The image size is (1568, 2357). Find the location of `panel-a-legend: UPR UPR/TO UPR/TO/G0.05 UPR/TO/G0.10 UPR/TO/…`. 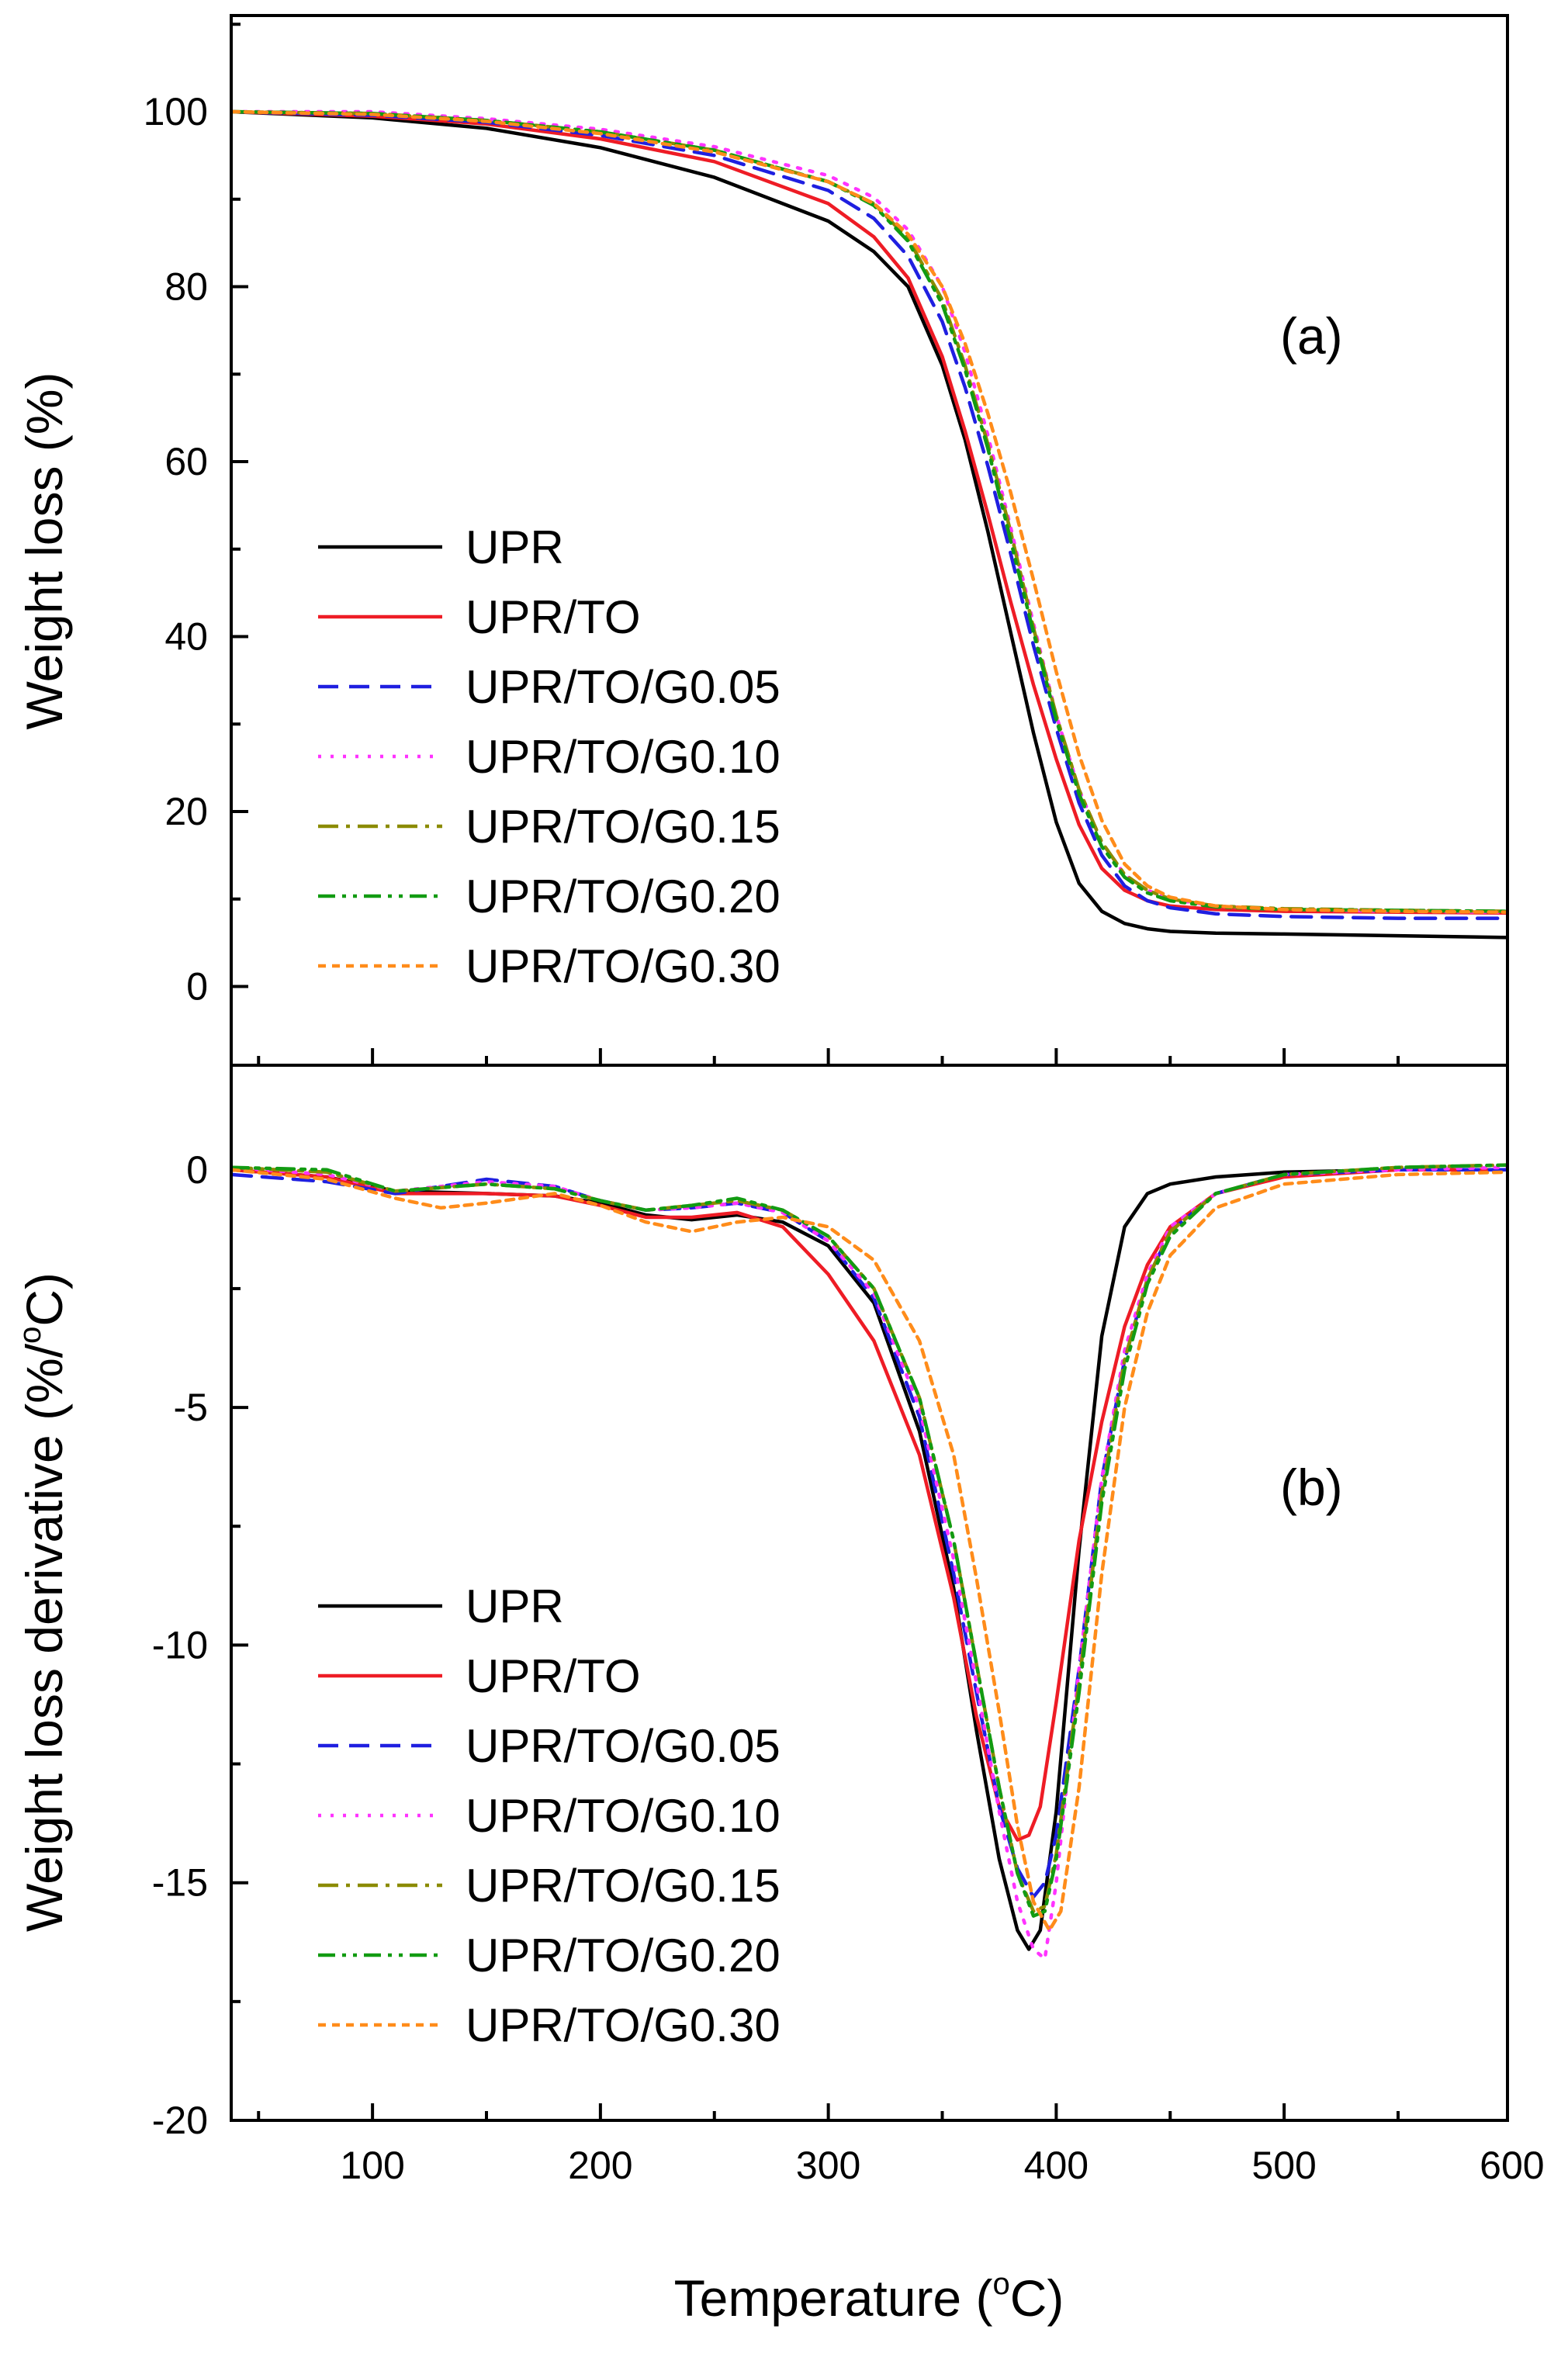

panel-a-legend: UPR UPR/TO UPR/TO/G0.05 UPR/TO/G0.10 UPR/TO/… is located at coordinates (549, 756).